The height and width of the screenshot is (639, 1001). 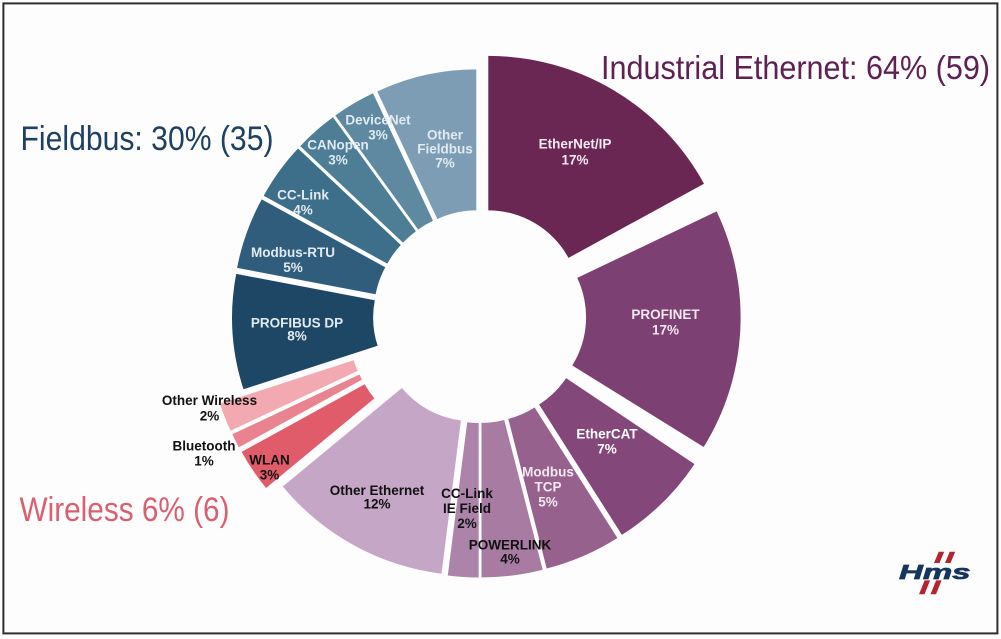 What do you see at coordinates (147, 139) in the screenshot?
I see `svg-text: Fieldbus: 30% (35)` at bounding box center [147, 139].